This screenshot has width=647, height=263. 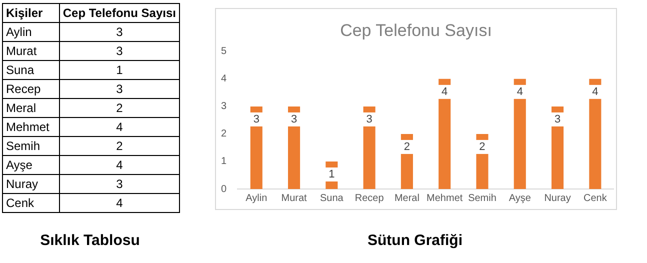 I want to click on y-tick-label: 2, so click(x=224, y=134).